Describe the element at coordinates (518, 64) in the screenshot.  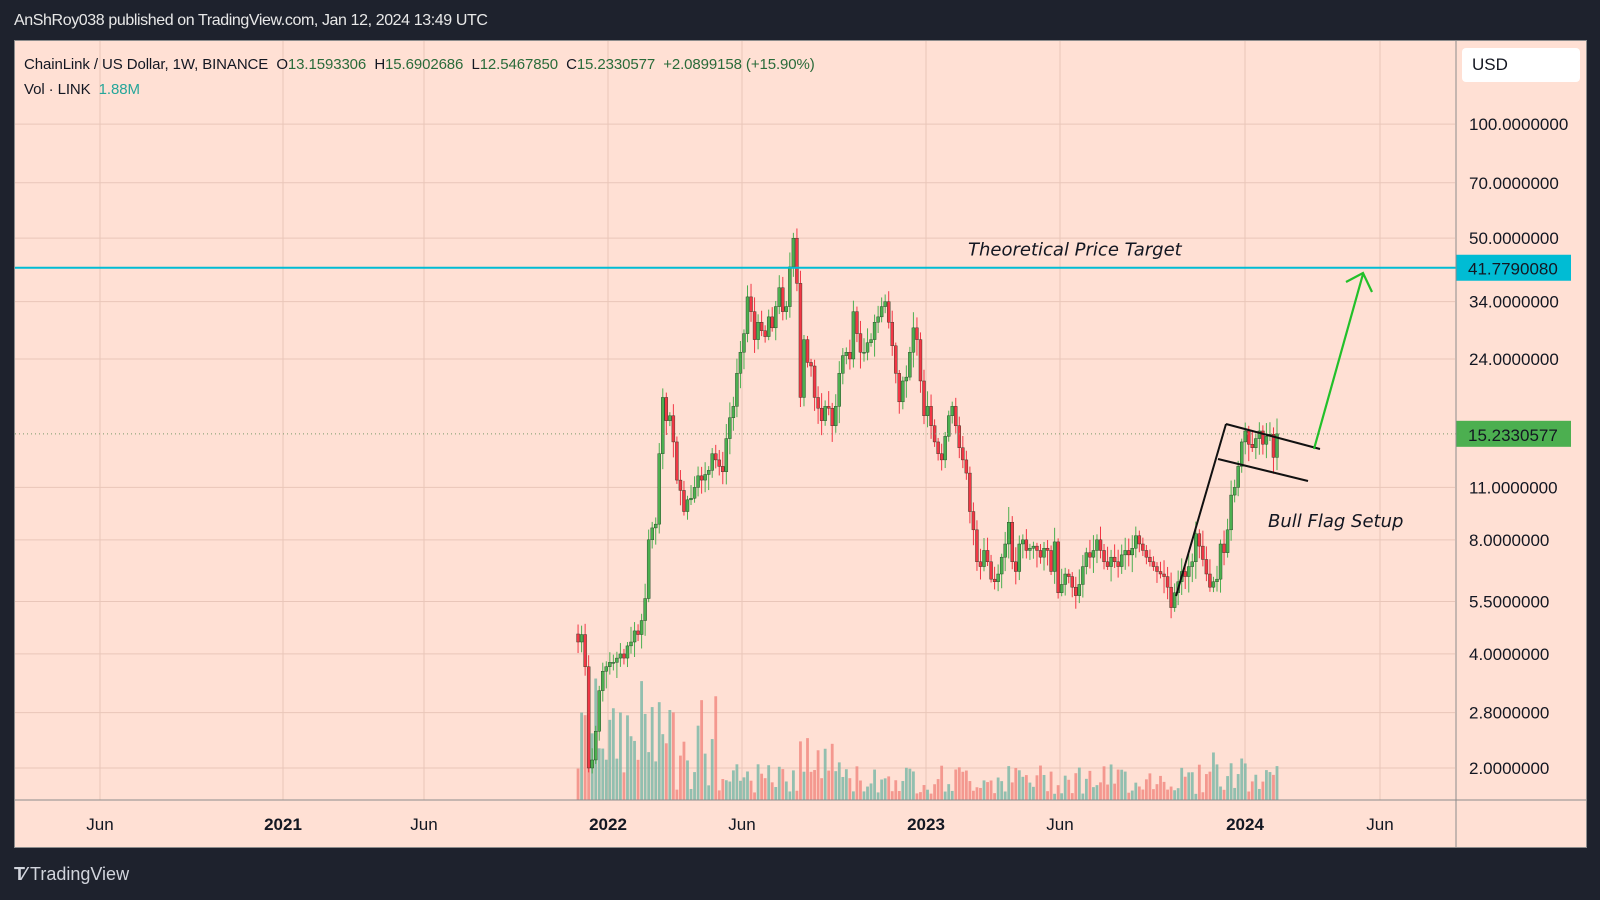
I see `low-value: 12.5467850` at that location.